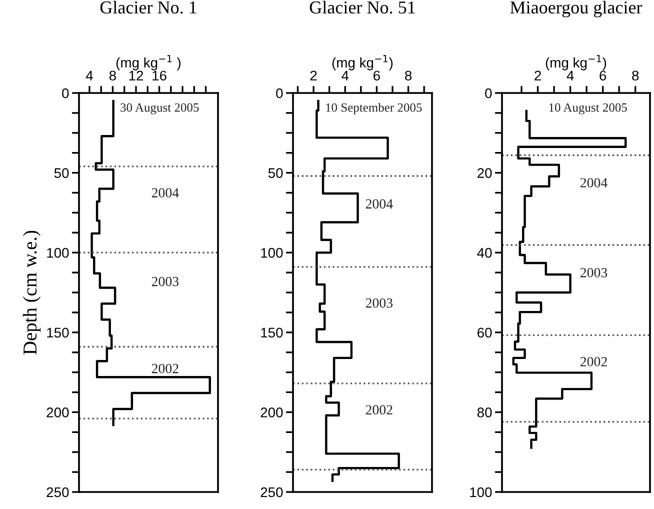 This screenshot has width=654, height=509. I want to click on chart-title: Glacier No. 1, so click(148, 7).